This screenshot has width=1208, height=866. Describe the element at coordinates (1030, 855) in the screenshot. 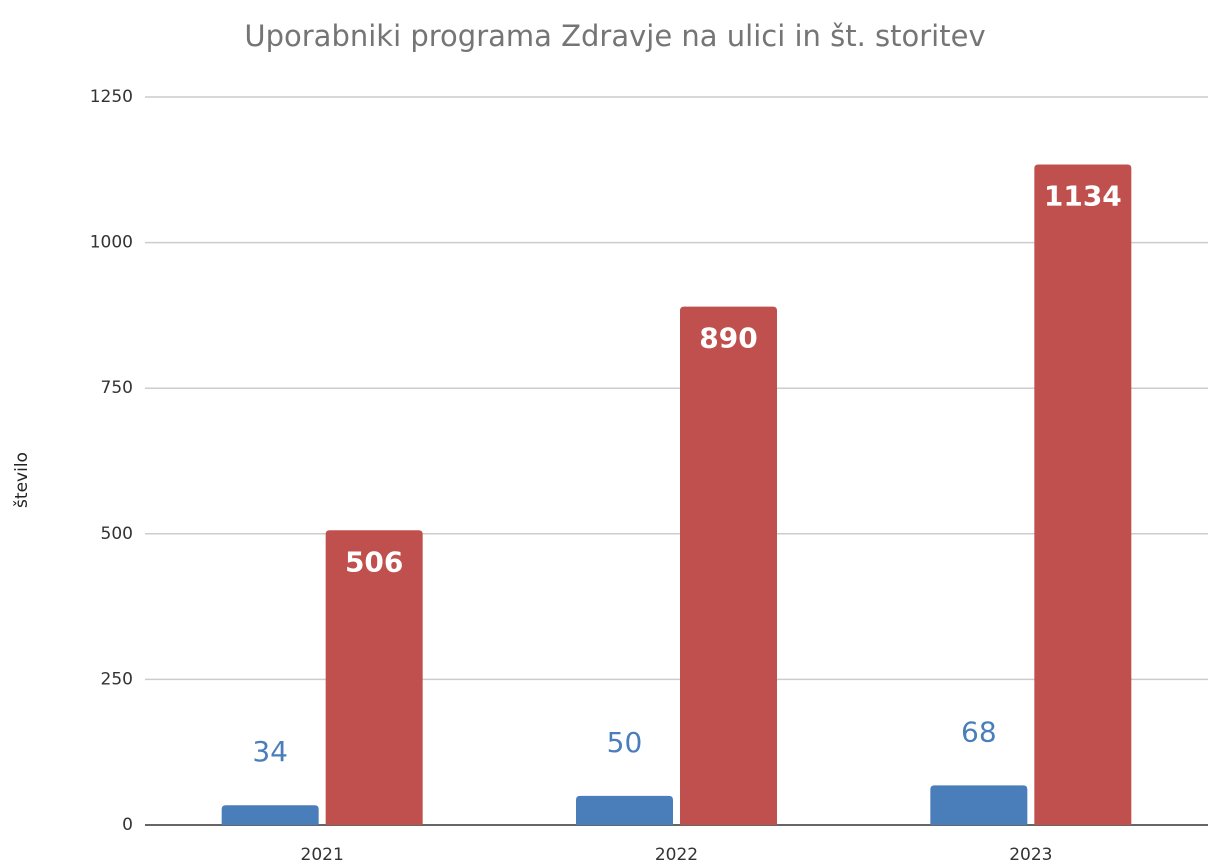

I see `x-tick-label: 2023` at that location.